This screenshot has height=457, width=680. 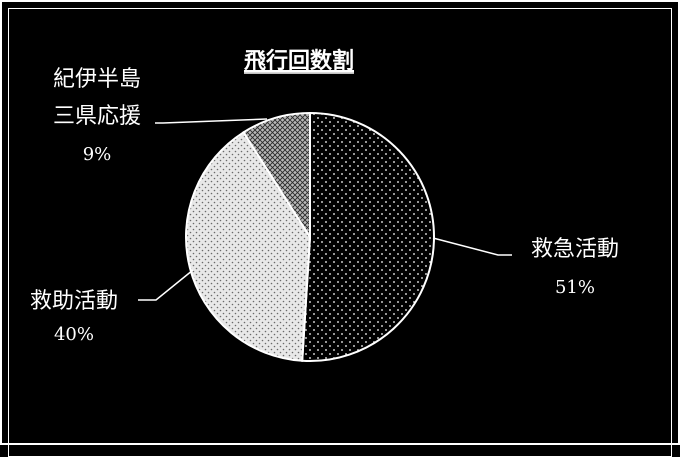 I want to click on data-label-kyujo-percent: 40%, so click(x=74, y=334).